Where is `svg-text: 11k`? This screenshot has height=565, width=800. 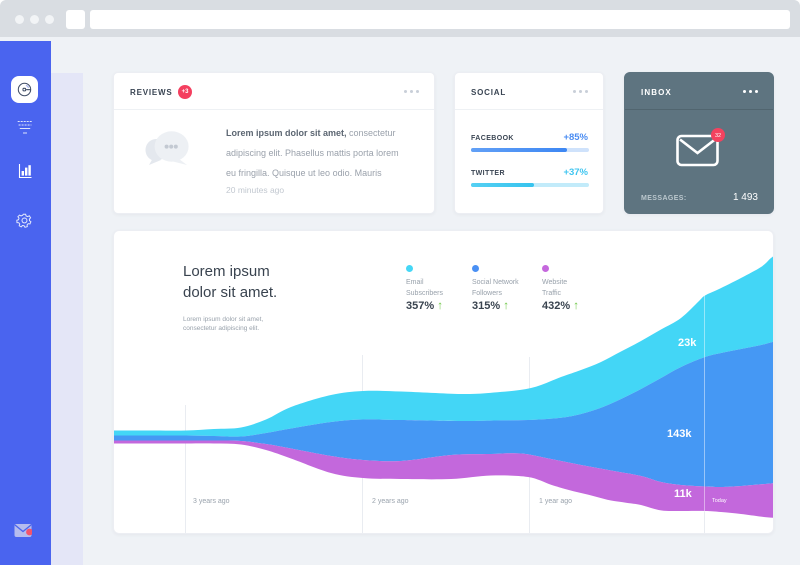 svg-text: 11k is located at coordinates (683, 494).